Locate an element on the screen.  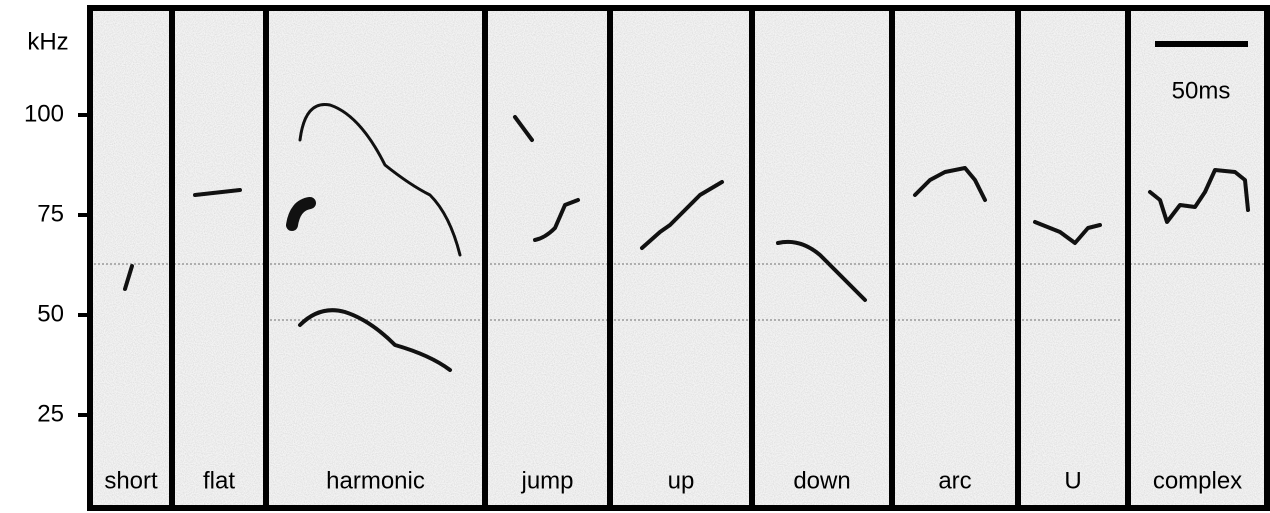
call-harmonic-lower is located at coordinates (375, 340).